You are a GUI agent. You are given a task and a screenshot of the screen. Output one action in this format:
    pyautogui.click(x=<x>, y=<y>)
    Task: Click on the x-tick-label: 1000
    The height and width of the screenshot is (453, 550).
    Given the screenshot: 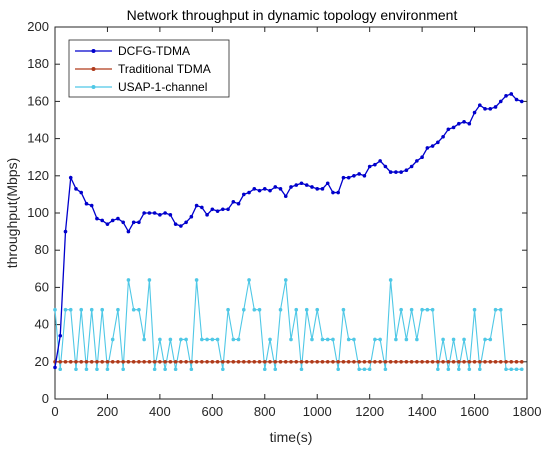 What is the action you would take?
    pyautogui.click(x=317, y=411)
    